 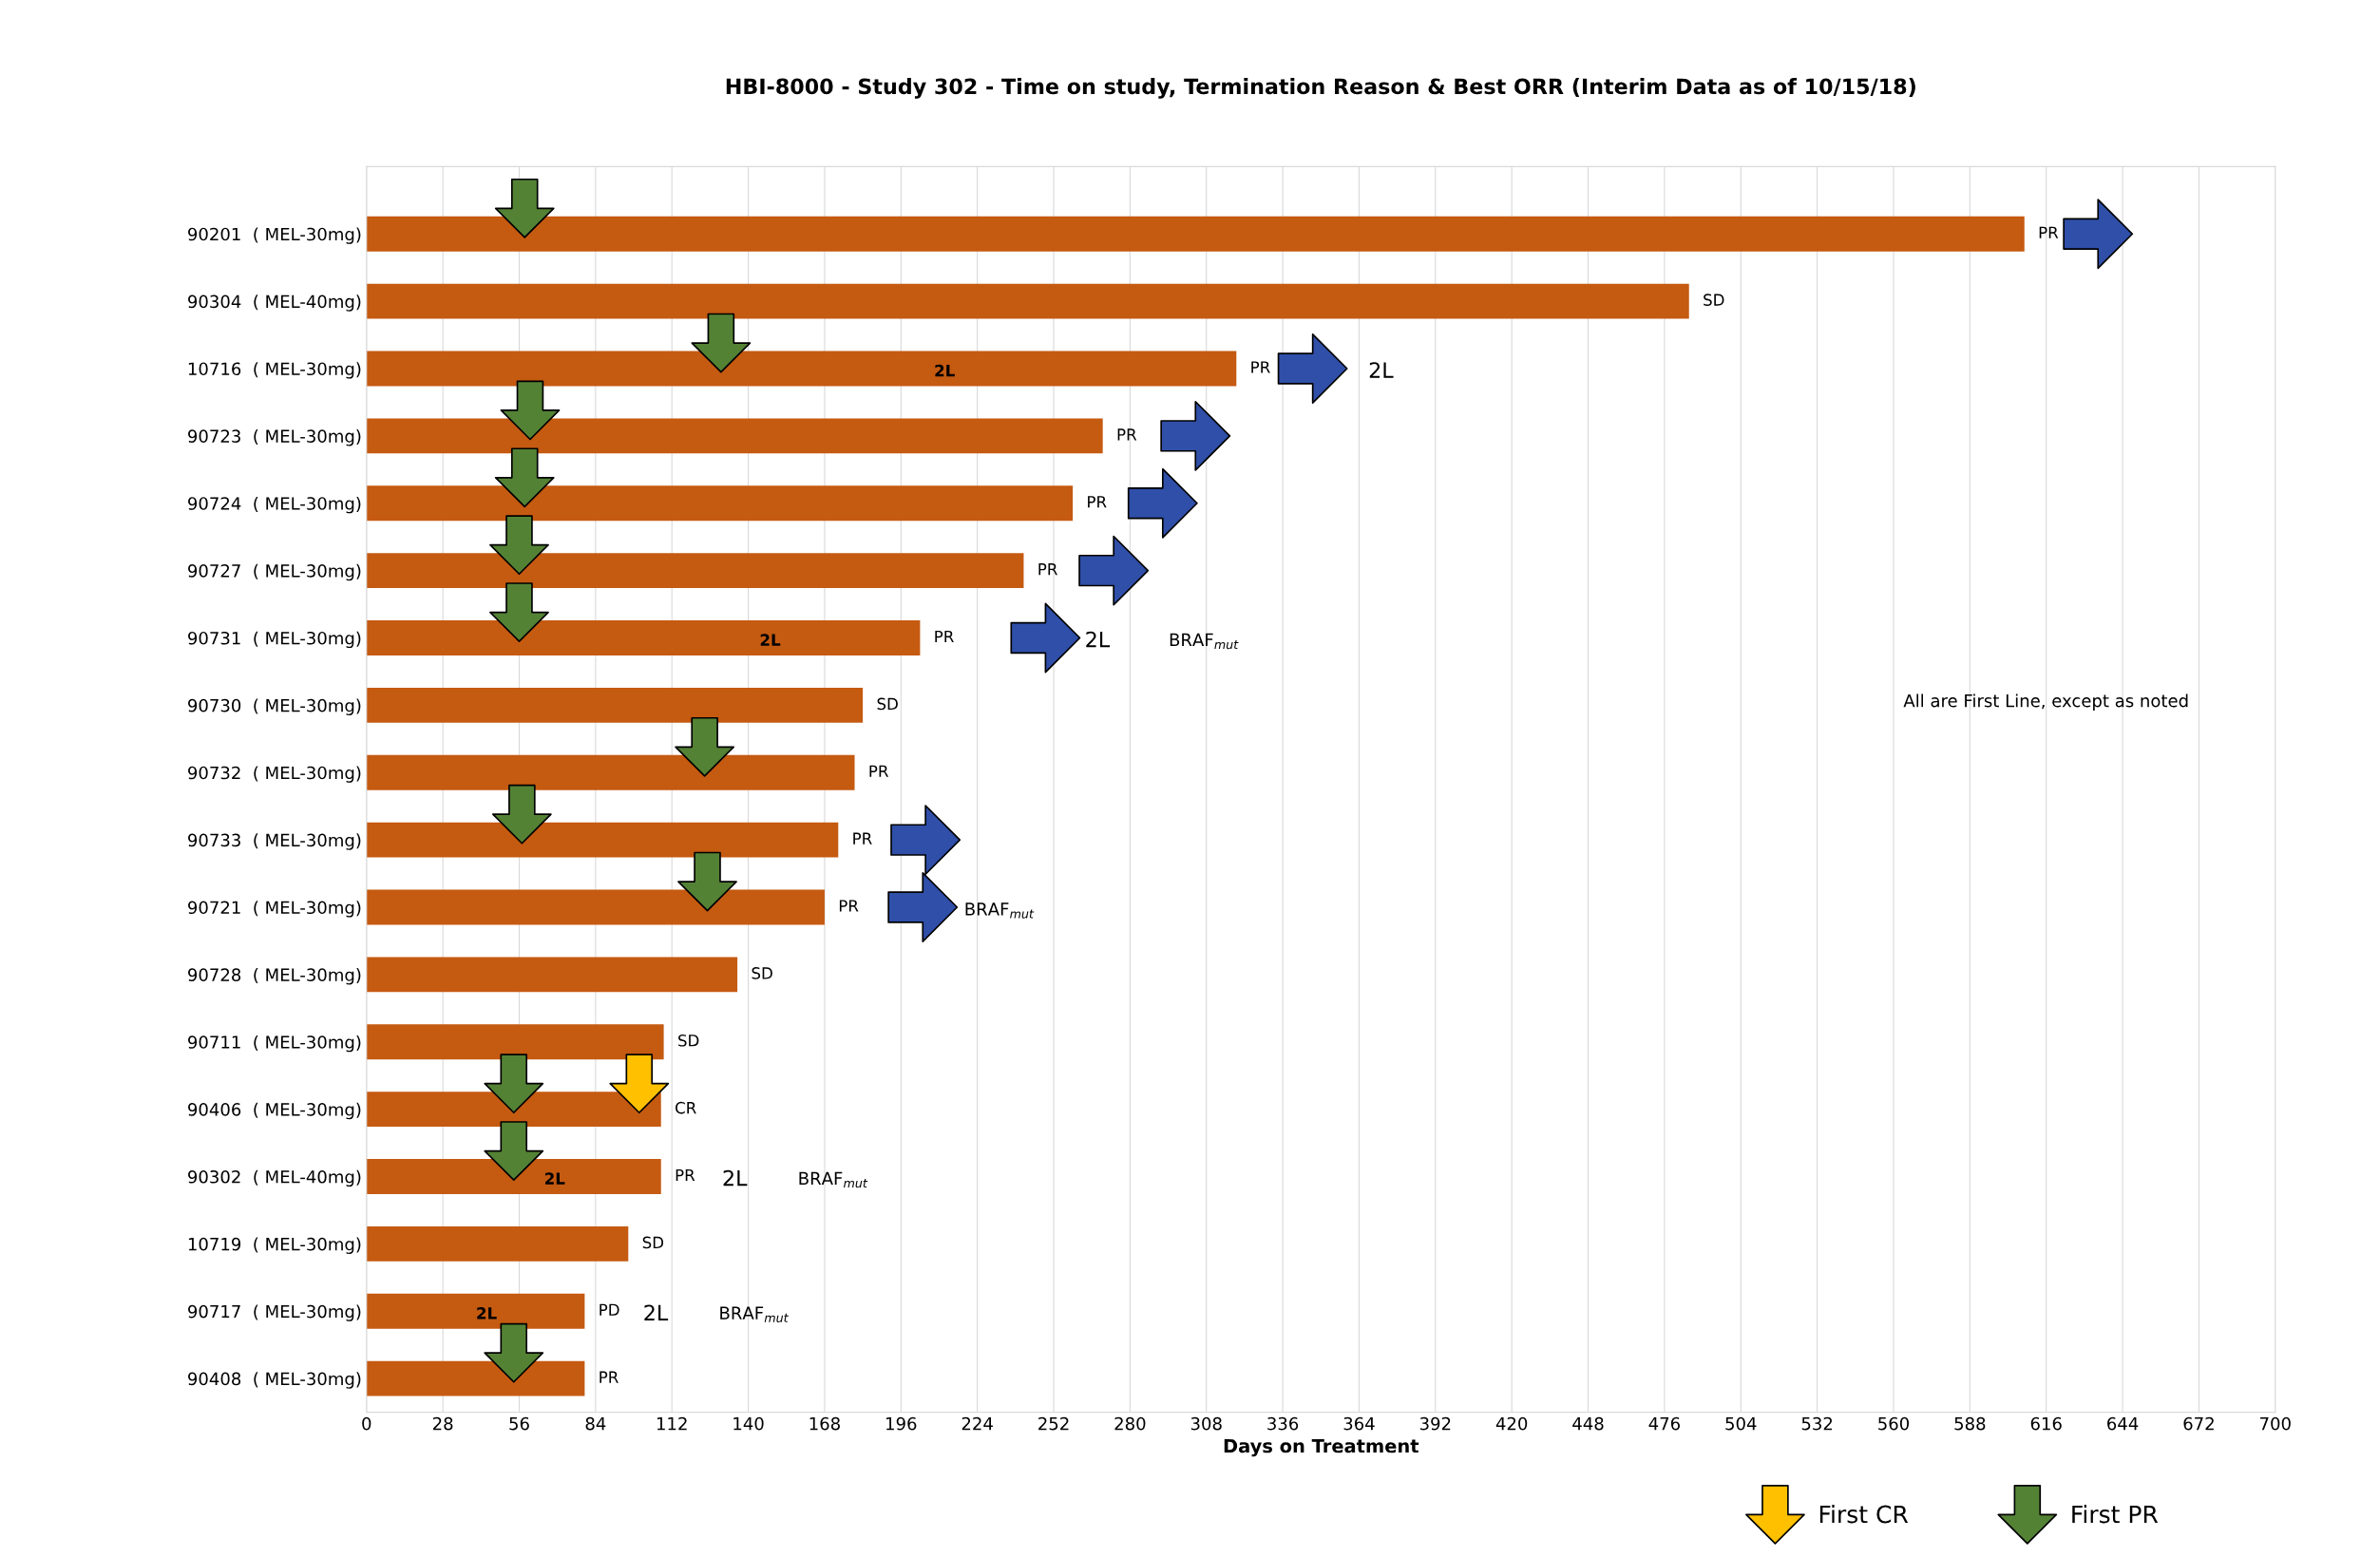 I want to click on x-tick-label: 252, so click(x=1053, y=1423).